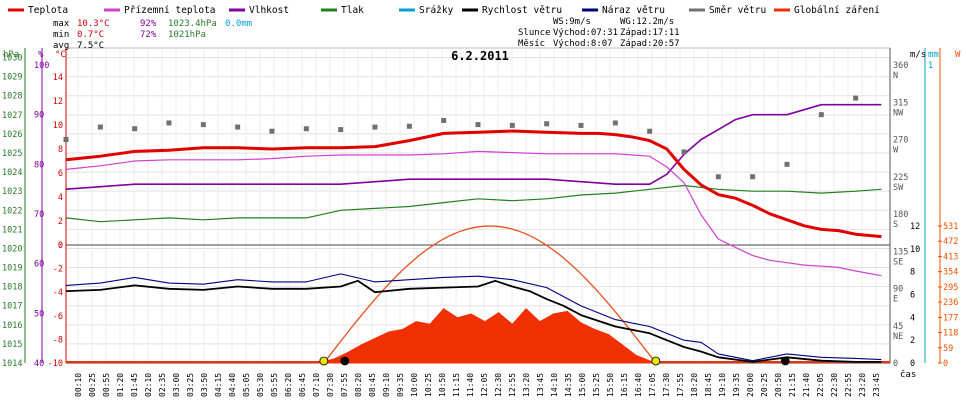  I want to click on time-tick-label: 23:20, so click(862, 385).